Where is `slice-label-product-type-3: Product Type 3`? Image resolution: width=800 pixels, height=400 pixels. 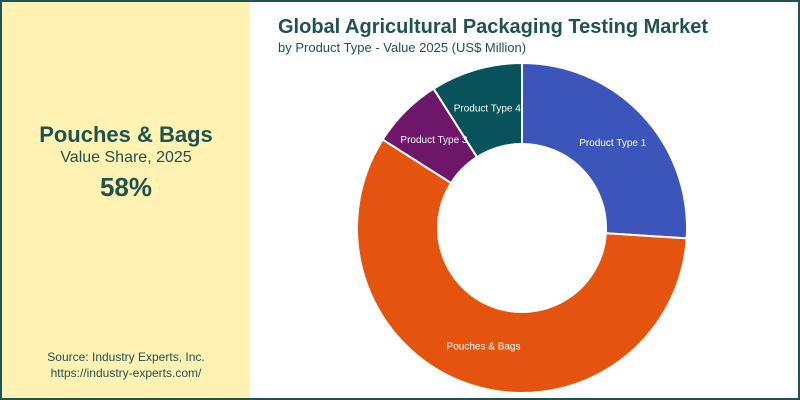
slice-label-product-type-3: Product Type 3 is located at coordinates (434, 140).